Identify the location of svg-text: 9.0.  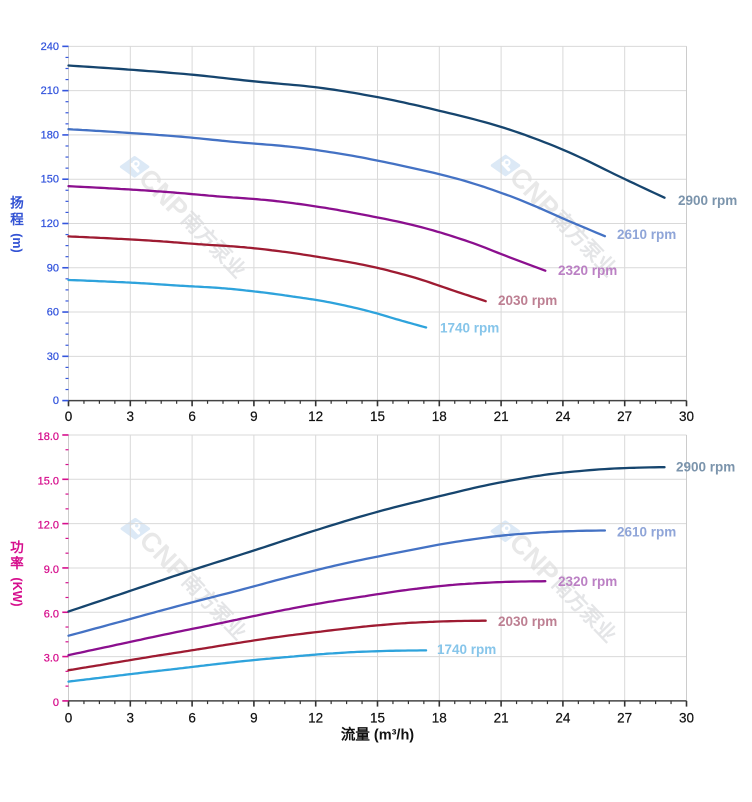
(51, 570).